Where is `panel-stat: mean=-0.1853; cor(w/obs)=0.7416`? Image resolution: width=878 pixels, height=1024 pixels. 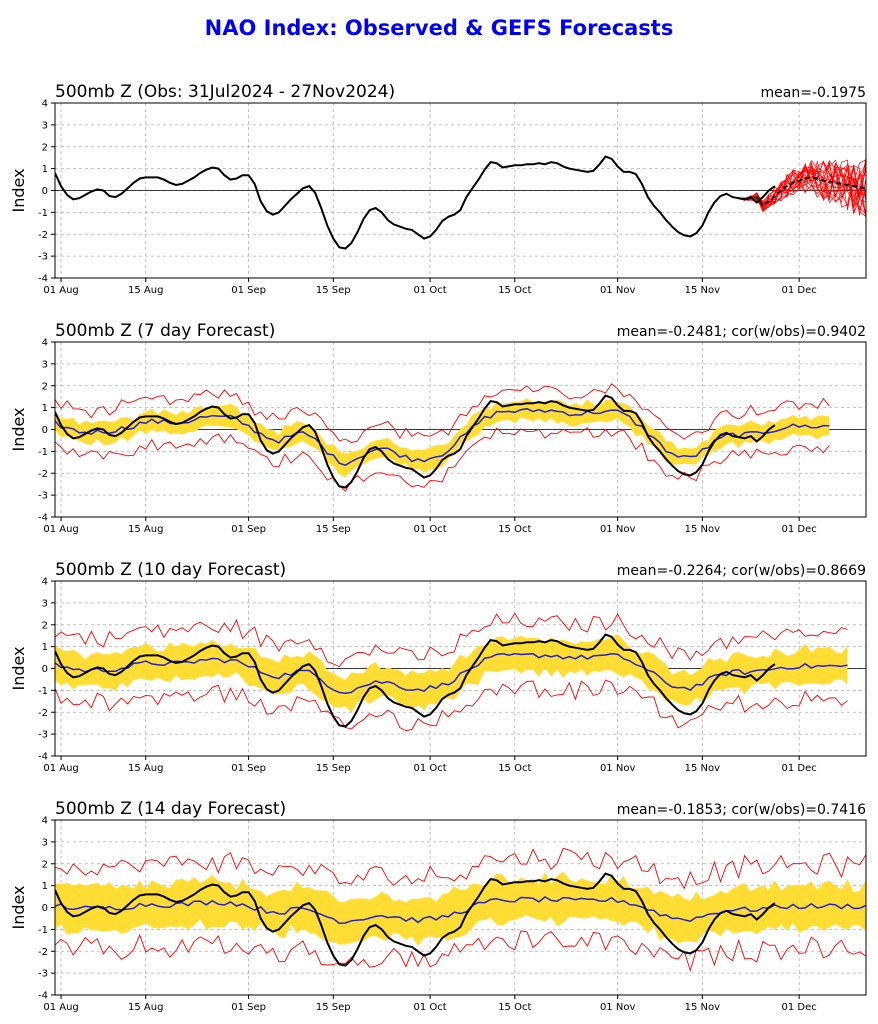 panel-stat: mean=-0.1853; cor(w/obs)=0.7416 is located at coordinates (741, 810).